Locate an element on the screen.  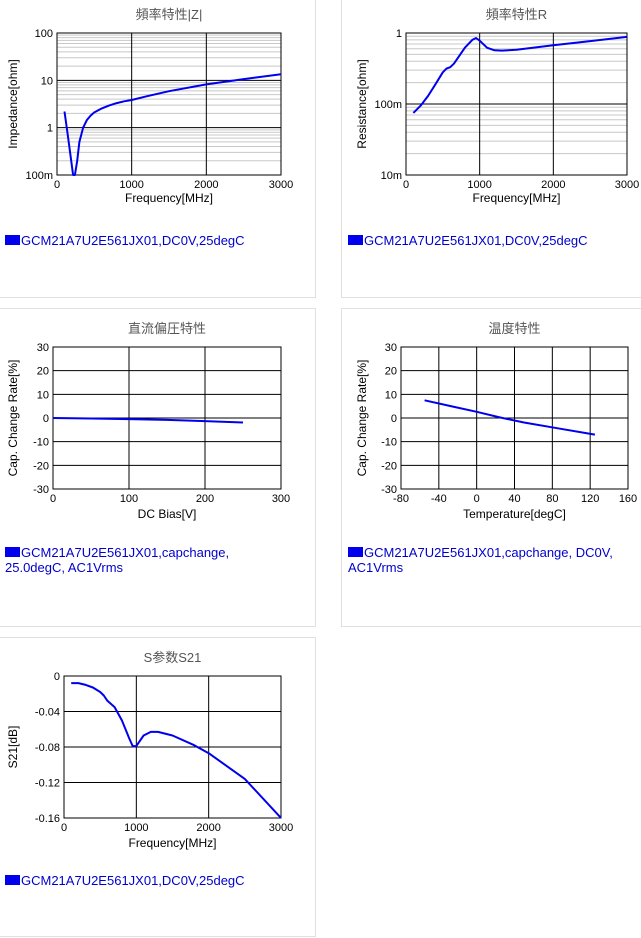
chart-title: 頻率特性|Z| is located at coordinates (169, 14).